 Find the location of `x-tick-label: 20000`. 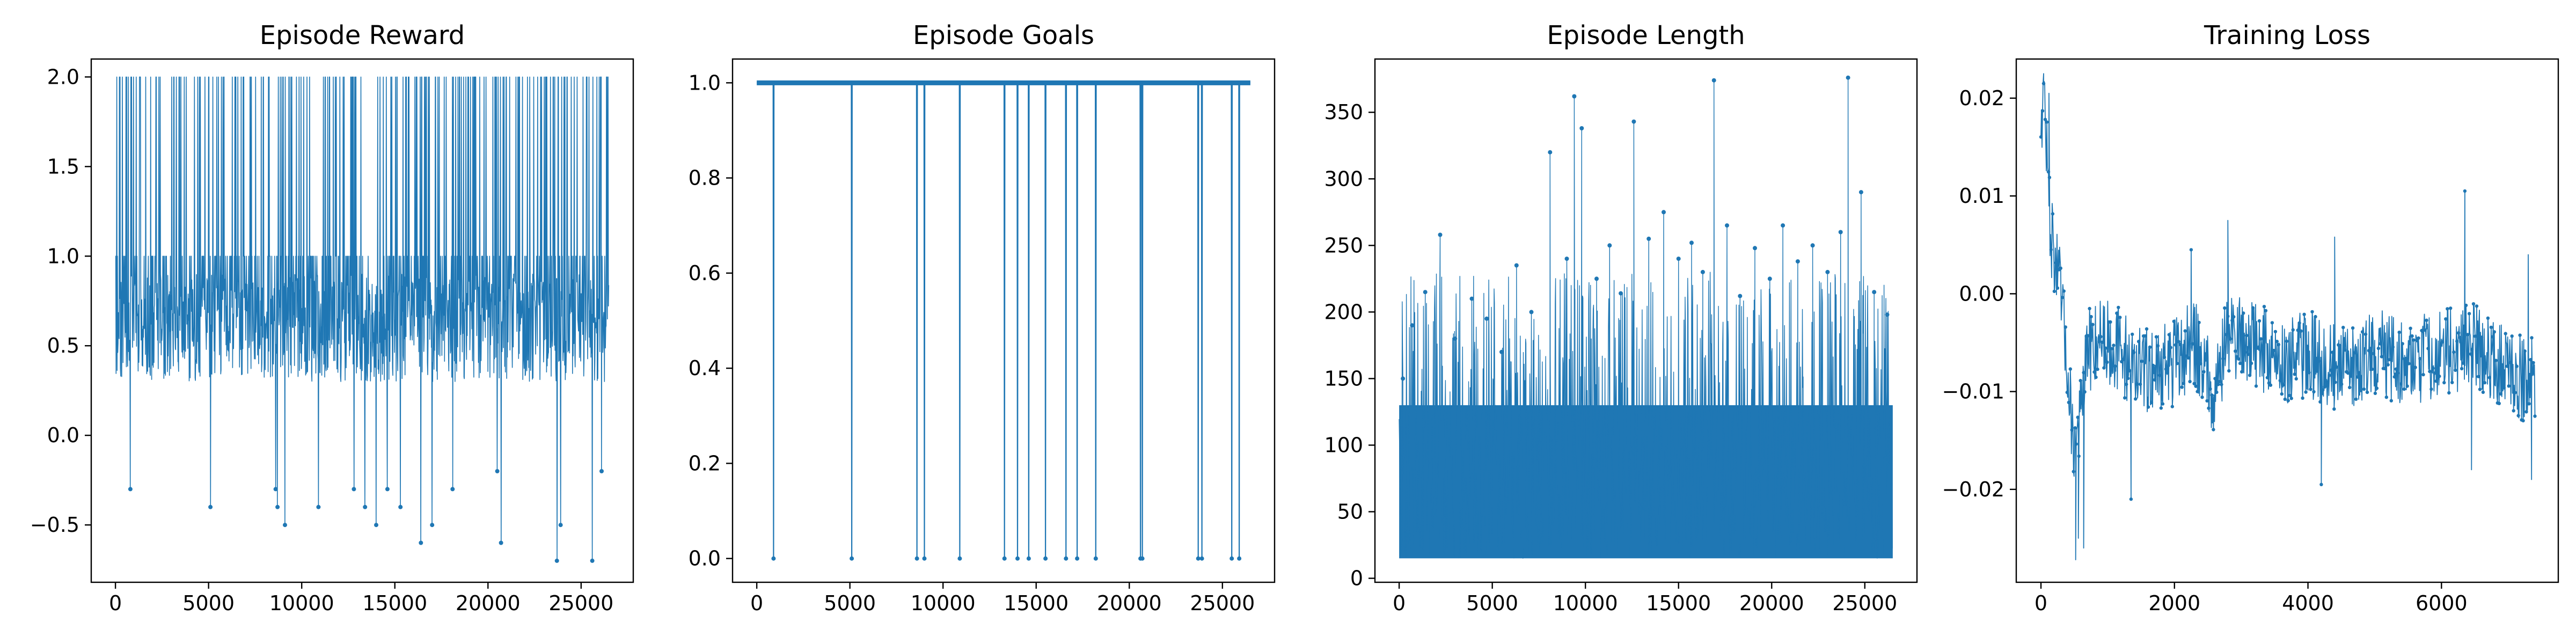

x-tick-label: 20000 is located at coordinates (1129, 603).